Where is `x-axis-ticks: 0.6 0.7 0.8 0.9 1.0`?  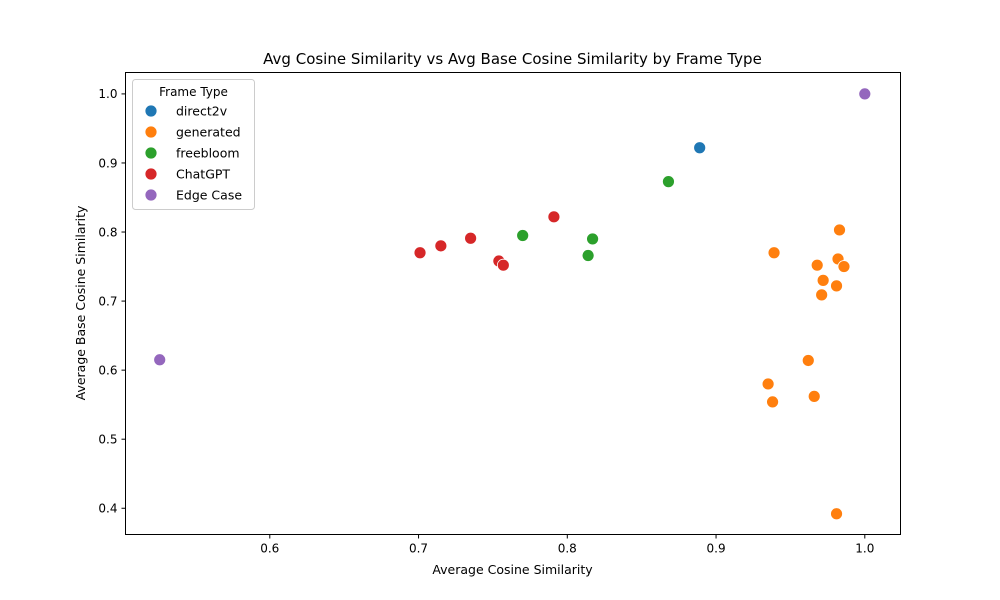
x-axis-ticks: 0.6 0.7 0.8 0.9 1.0 is located at coordinates (567, 545).